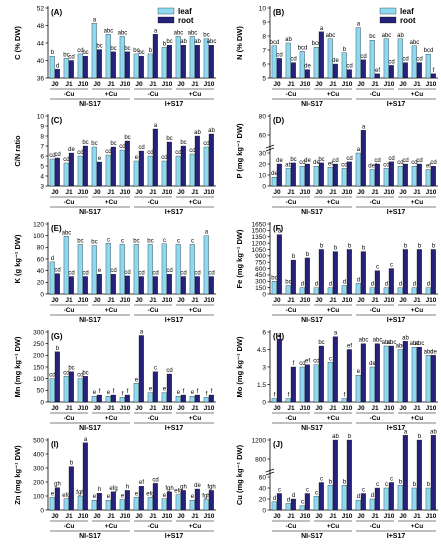 This screenshot has height=550, width=441. What do you see at coordinates (264, 510) in the screenshot?
I see `y-tick-label: 0` at bounding box center [264, 510].